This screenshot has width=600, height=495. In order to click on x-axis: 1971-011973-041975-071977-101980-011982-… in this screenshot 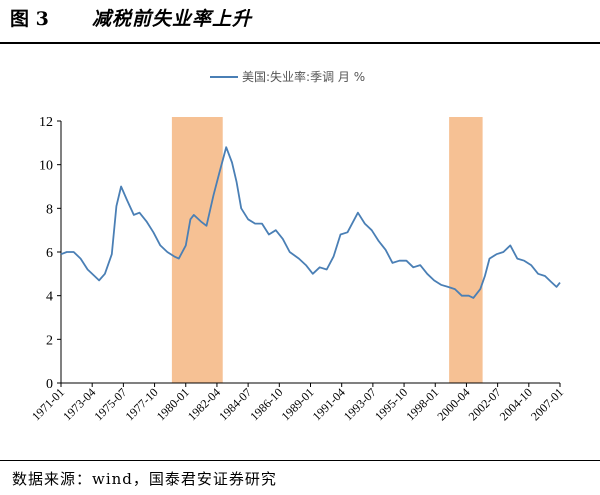, I will do `click(297, 402)`.